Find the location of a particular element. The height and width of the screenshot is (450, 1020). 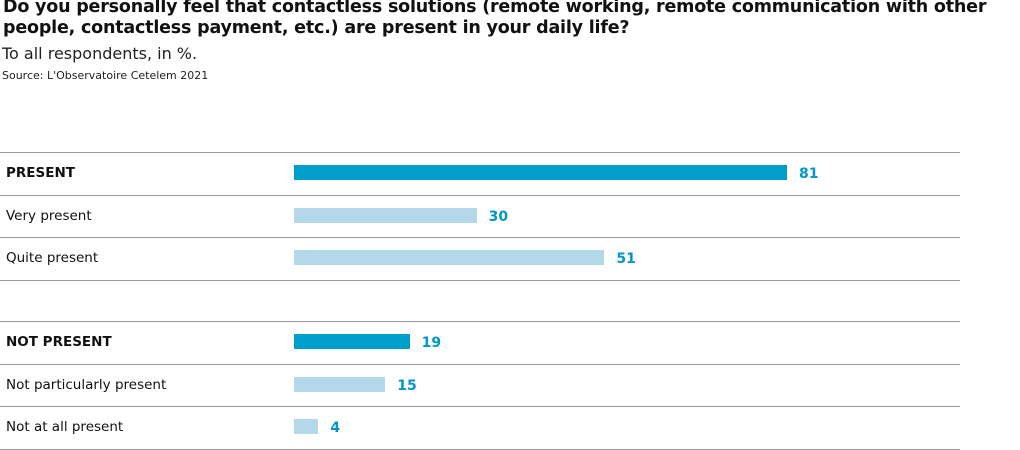

row-label: NOT PRESENT is located at coordinates (59, 342).